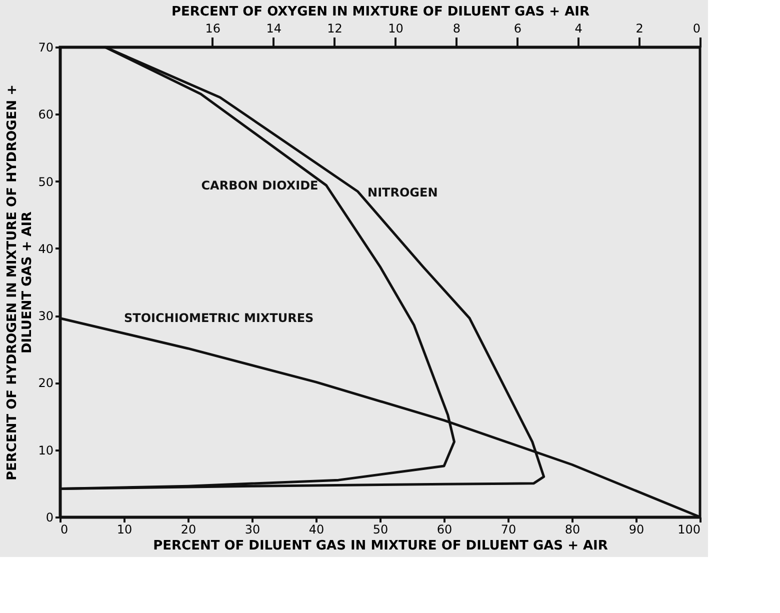  What do you see at coordinates (46, 316) in the screenshot?
I see `y-tick-label: 30` at bounding box center [46, 316].